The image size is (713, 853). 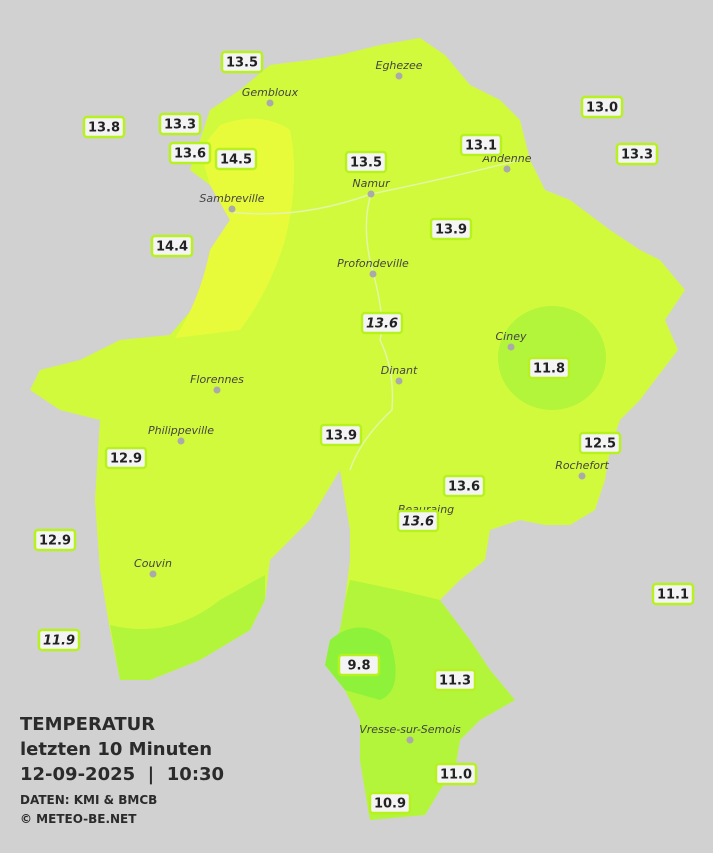 I want to click on copyright: © METEO-BE.NET, so click(x=78, y=819).